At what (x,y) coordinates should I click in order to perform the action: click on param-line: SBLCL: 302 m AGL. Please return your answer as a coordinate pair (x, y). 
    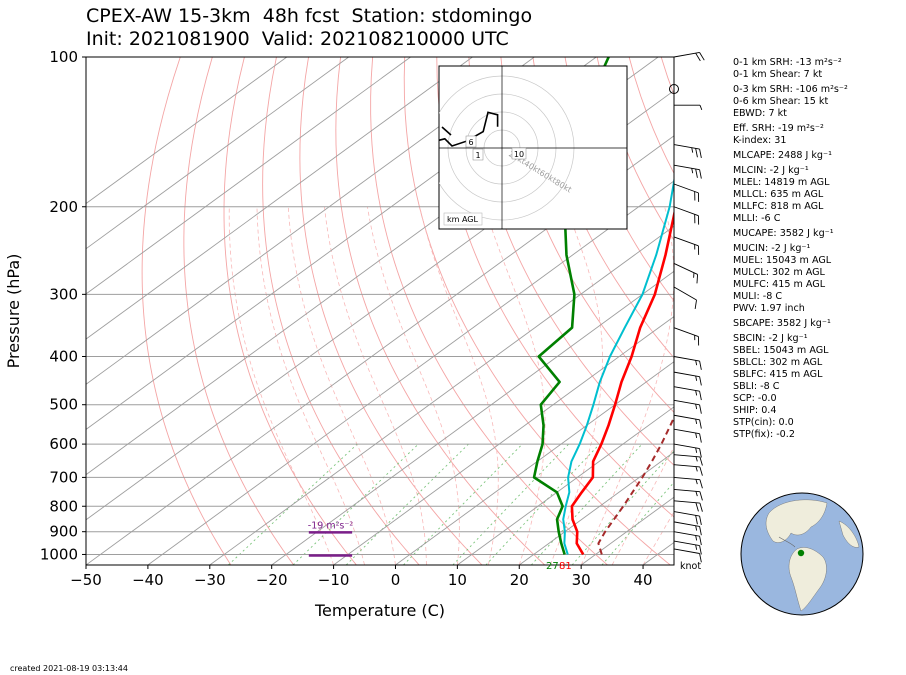
    Looking at the image, I should click on (778, 362).